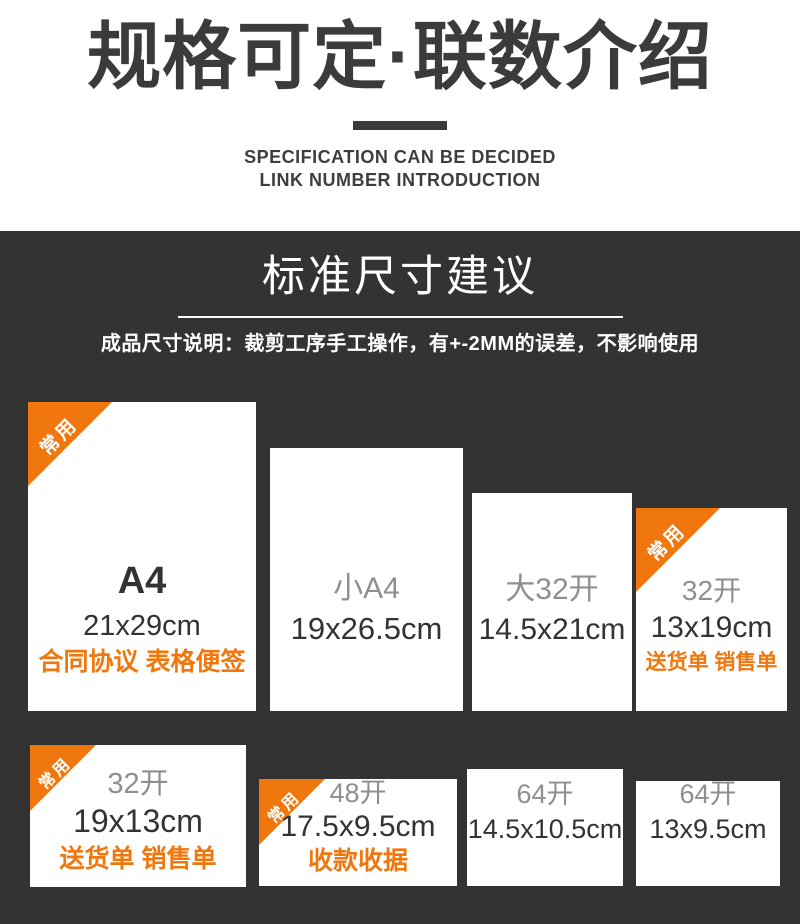 The width and height of the screenshot is (800, 924). I want to click on page-subtitle-line1: SPECIFICATION CAN BE DECIDED, so click(400, 157).